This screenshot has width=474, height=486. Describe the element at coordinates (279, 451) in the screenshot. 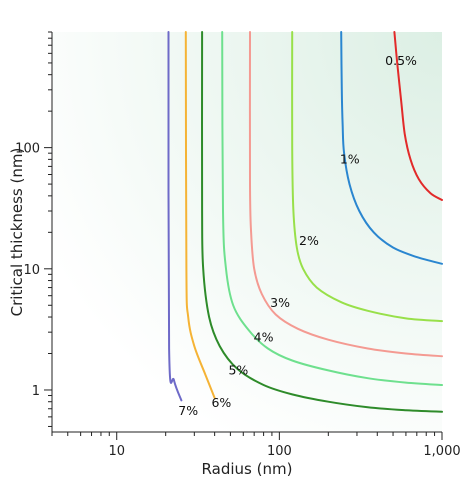

I see `x-tick-label: 100` at that location.